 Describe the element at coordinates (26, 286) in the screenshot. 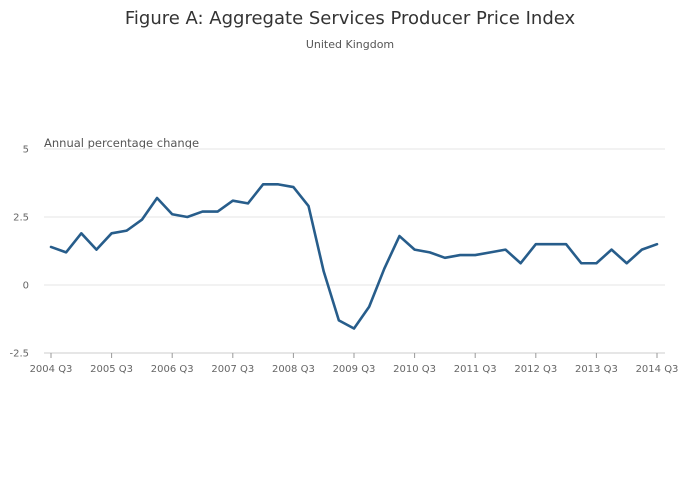

I see `y-tick-label: 0` at that location.